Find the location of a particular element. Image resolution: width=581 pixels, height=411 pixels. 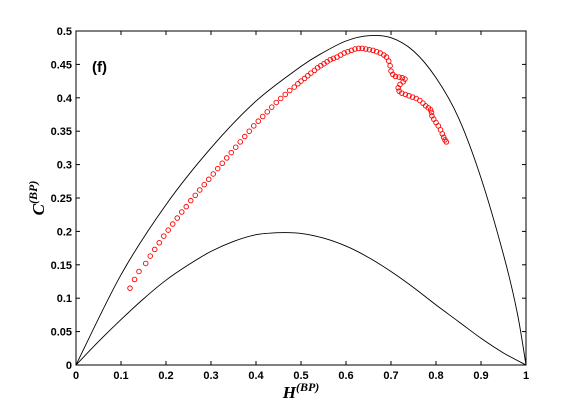

y-tick-label: 0.35 is located at coordinates (61, 132).